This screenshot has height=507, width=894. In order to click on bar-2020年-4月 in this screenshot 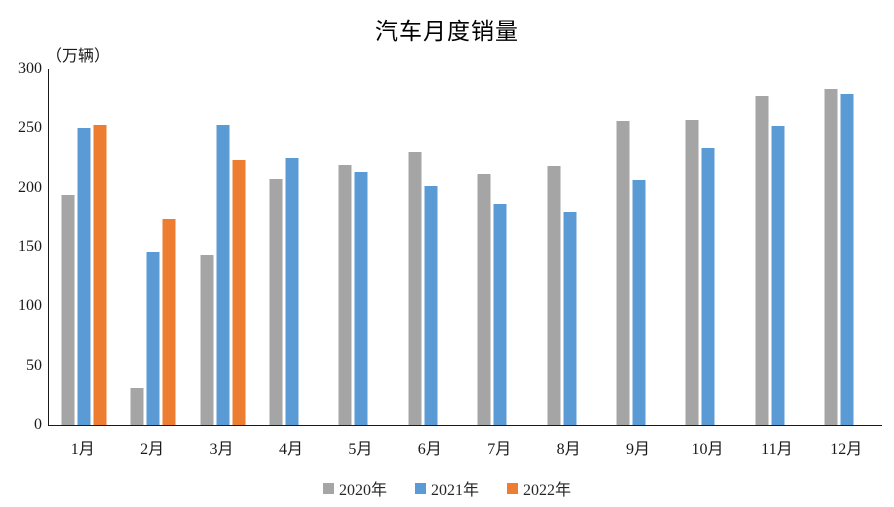, I will do `click(276, 302)`.